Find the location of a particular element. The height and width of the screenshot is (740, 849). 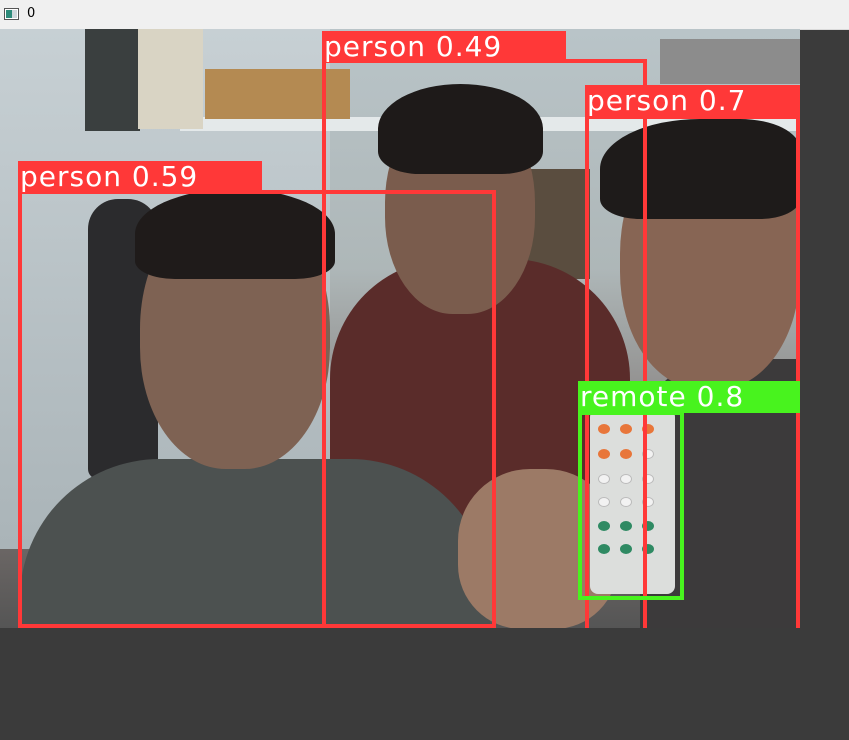

window-title: 0 is located at coordinates (31, 13).